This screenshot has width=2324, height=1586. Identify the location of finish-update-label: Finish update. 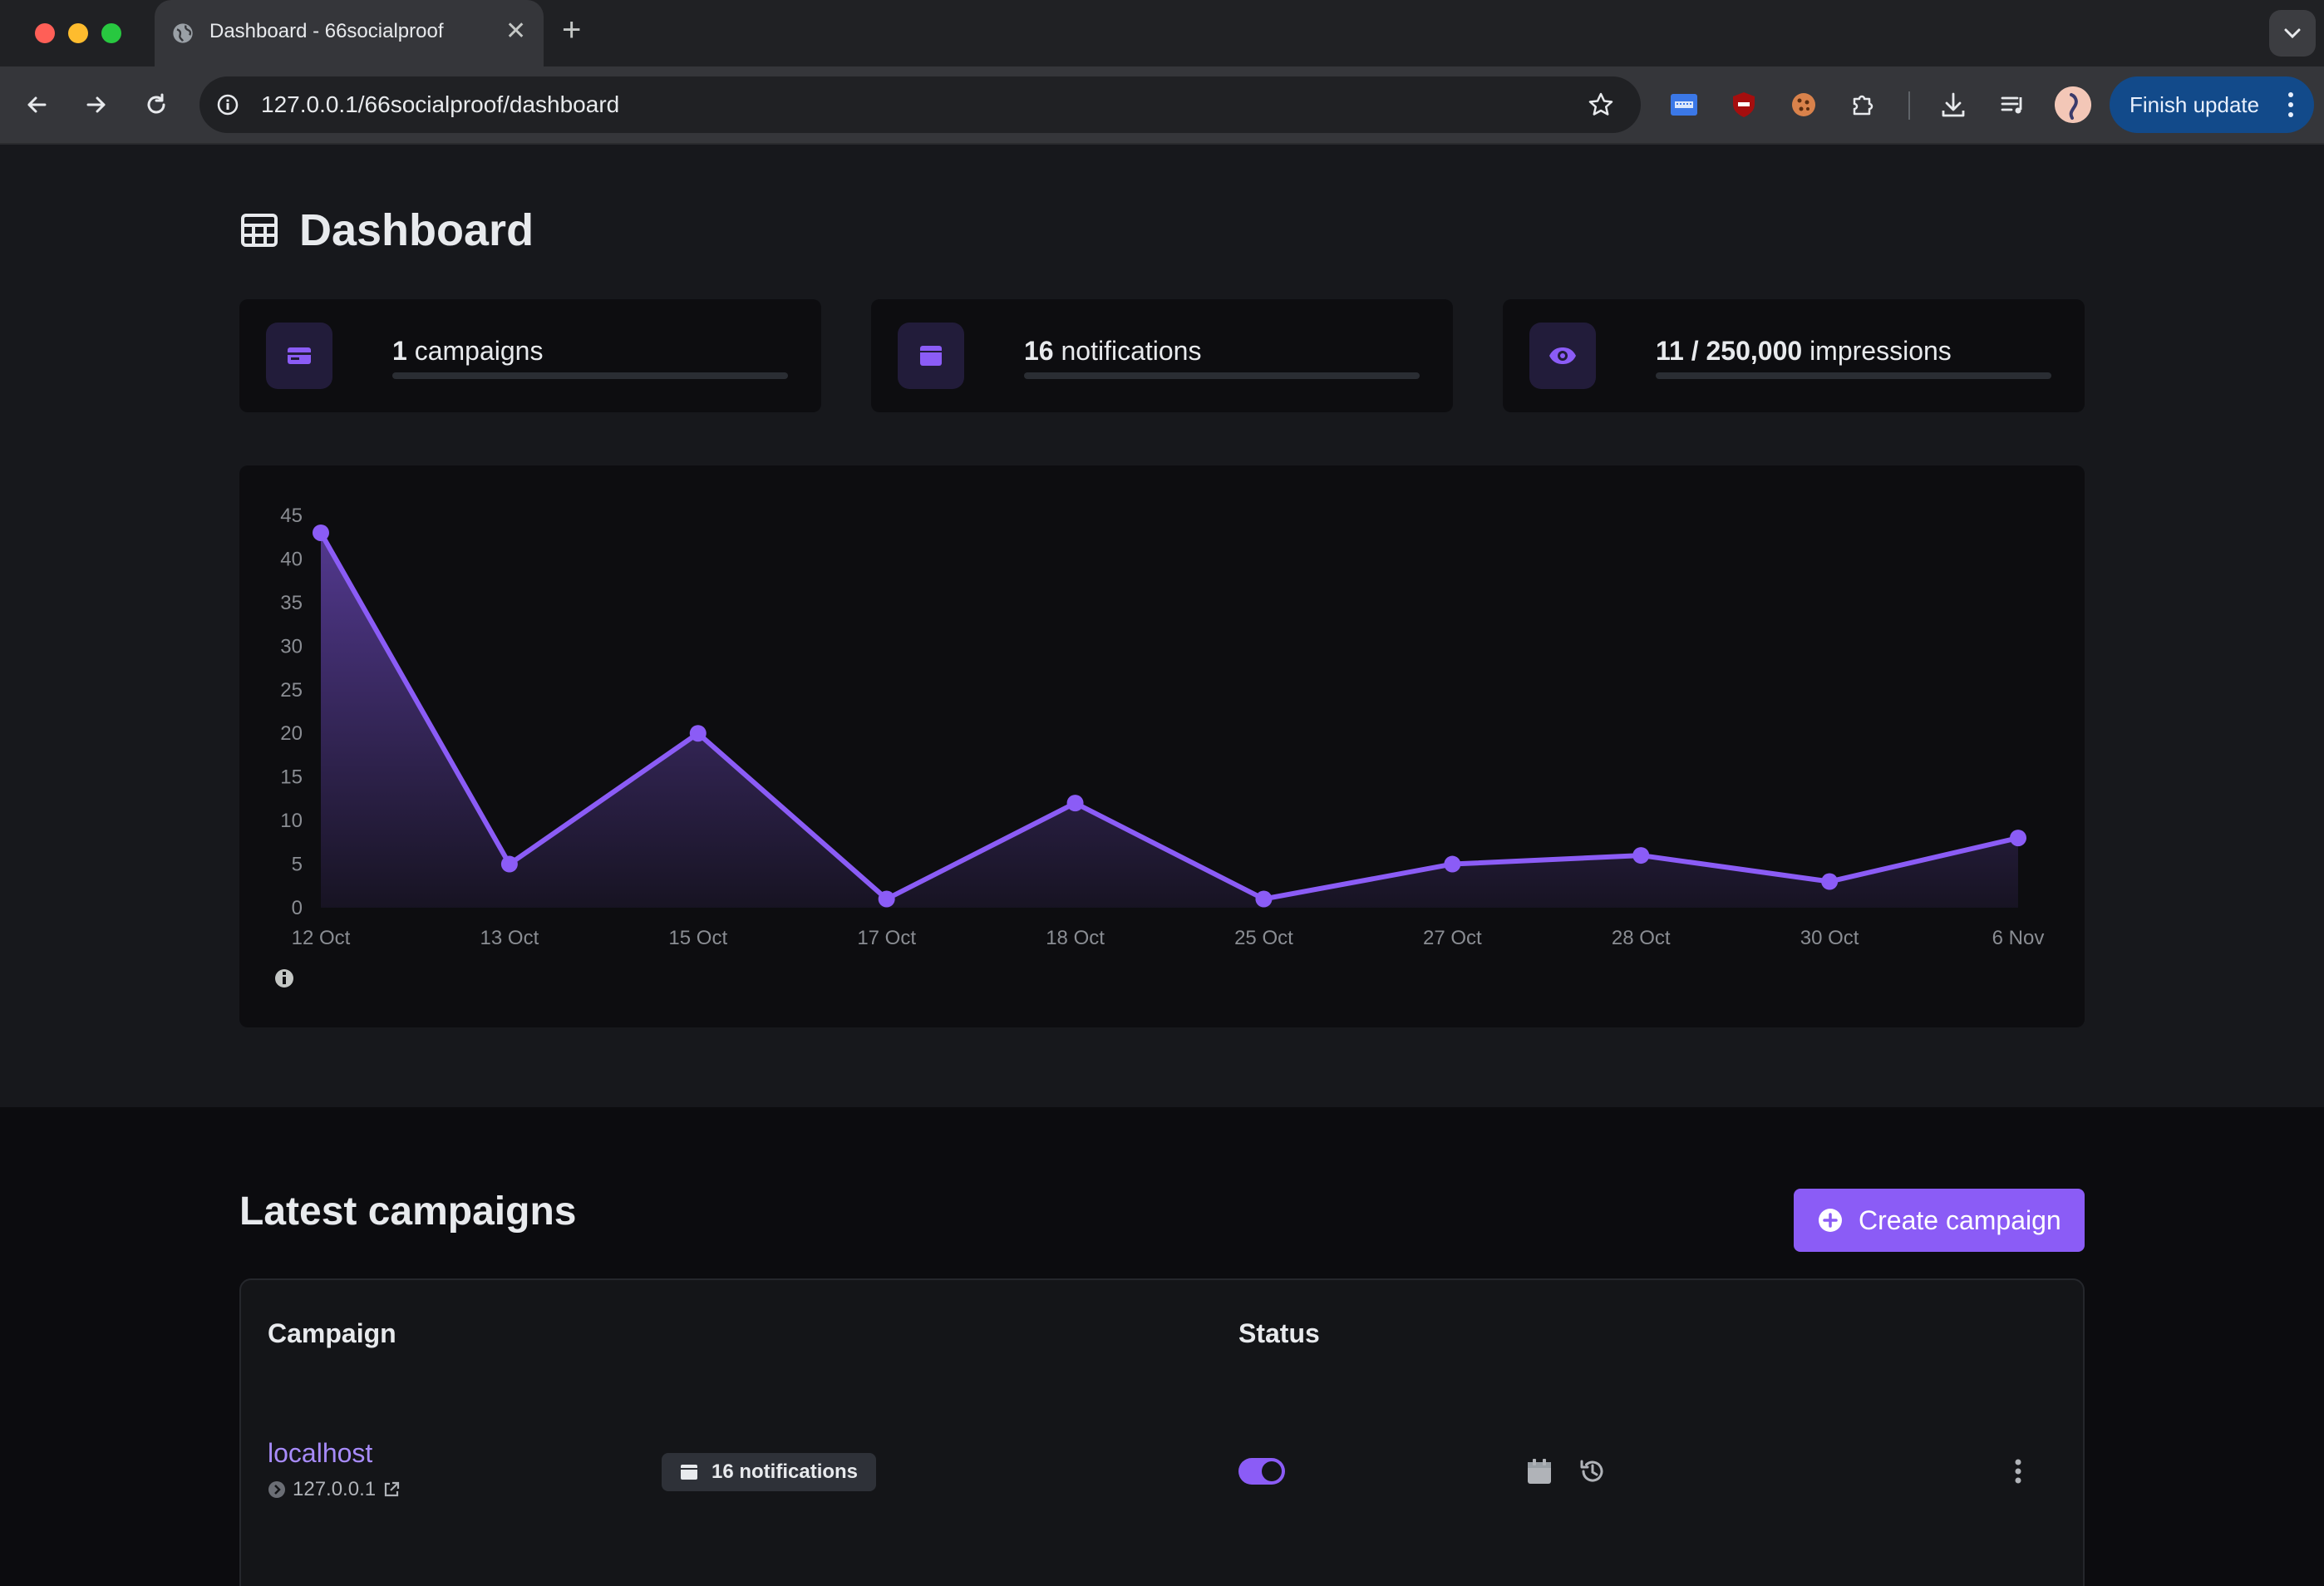
(2195, 104).